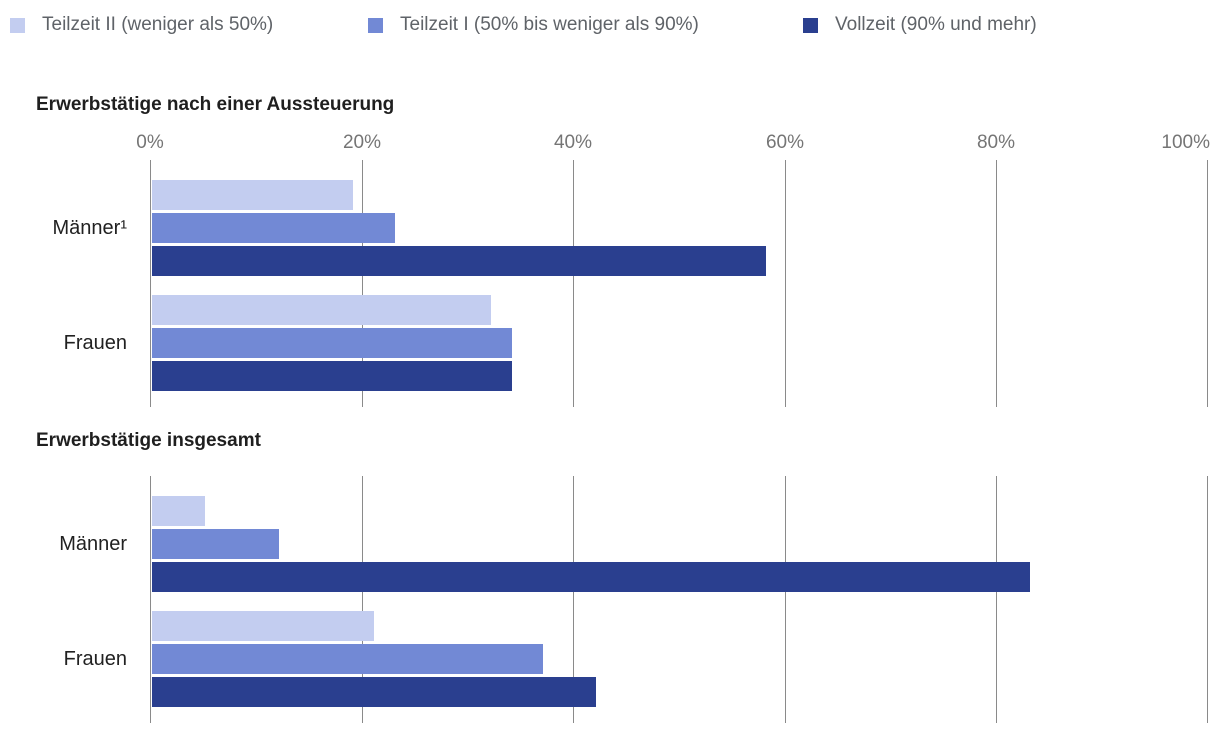  Describe the element at coordinates (810, 25) in the screenshot. I see `legend-swatch-vollzeit-icon` at that location.